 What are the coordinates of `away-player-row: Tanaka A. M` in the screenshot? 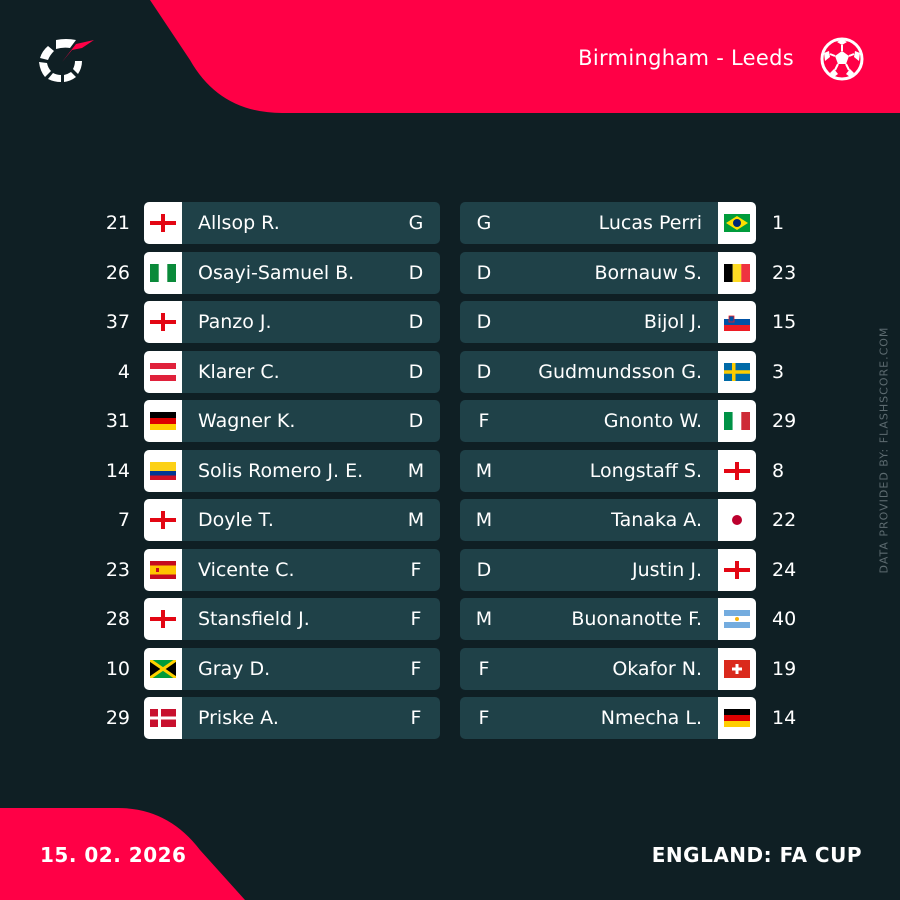 It's located at (608, 520).